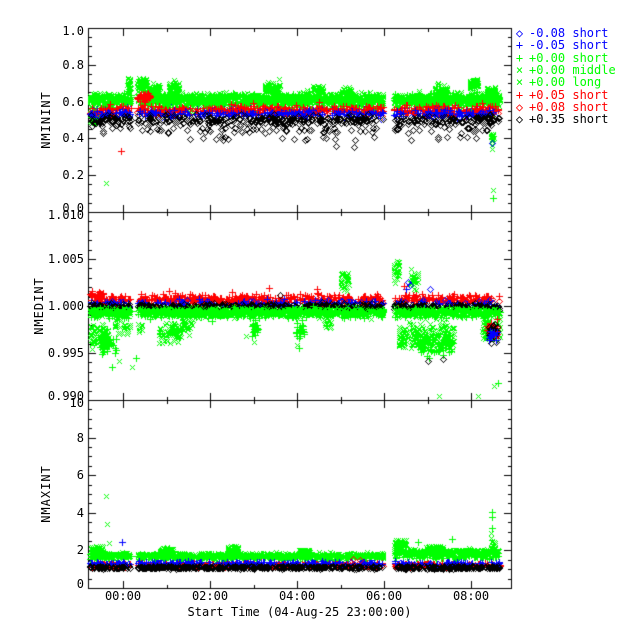 The image size is (640, 640). I want to click on y-axis-title-nmaxint: NMAXINT, so click(46, 494).